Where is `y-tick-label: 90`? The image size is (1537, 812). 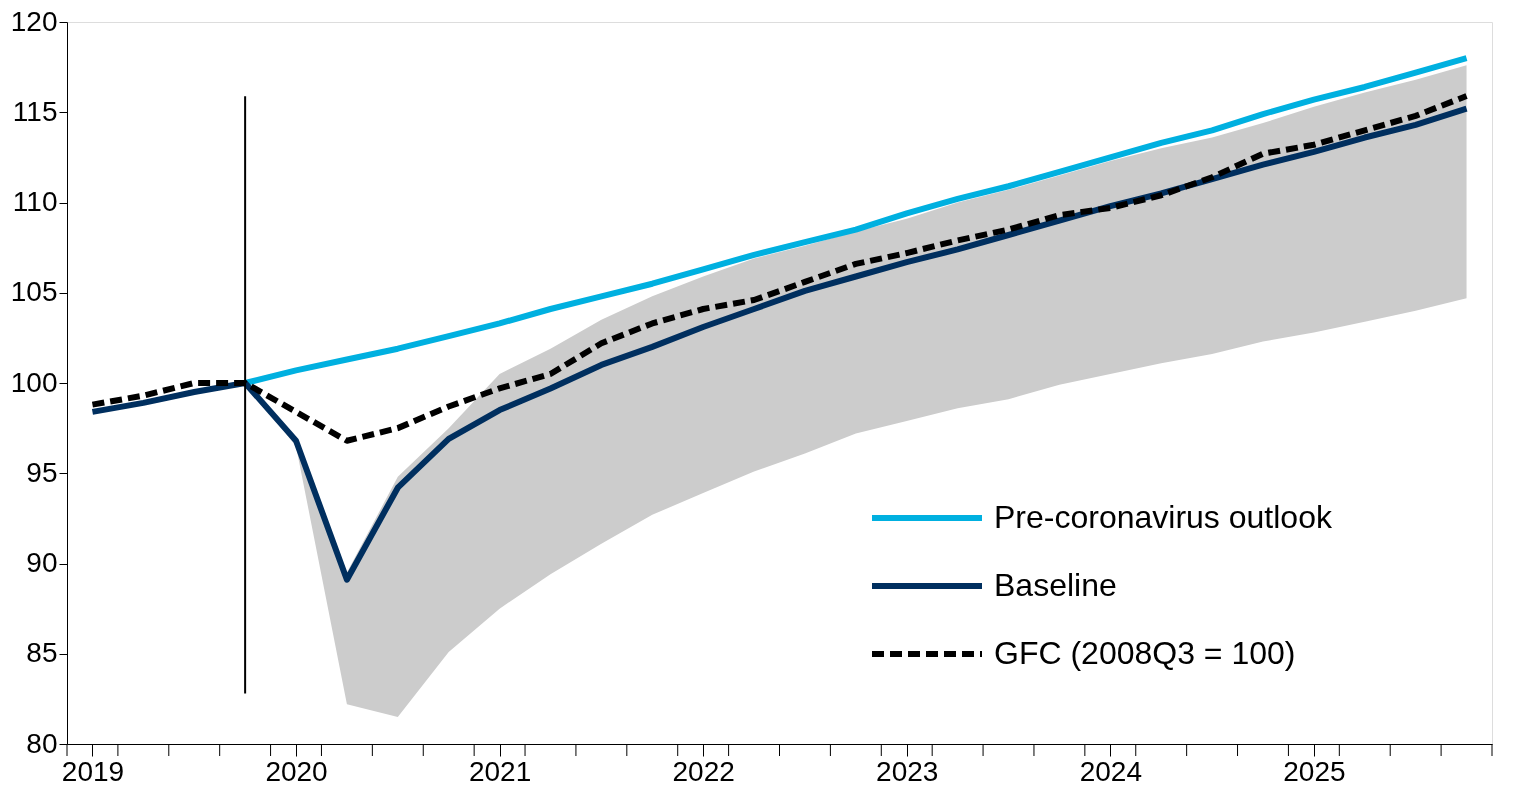
y-tick-label: 90 is located at coordinates (42, 562).